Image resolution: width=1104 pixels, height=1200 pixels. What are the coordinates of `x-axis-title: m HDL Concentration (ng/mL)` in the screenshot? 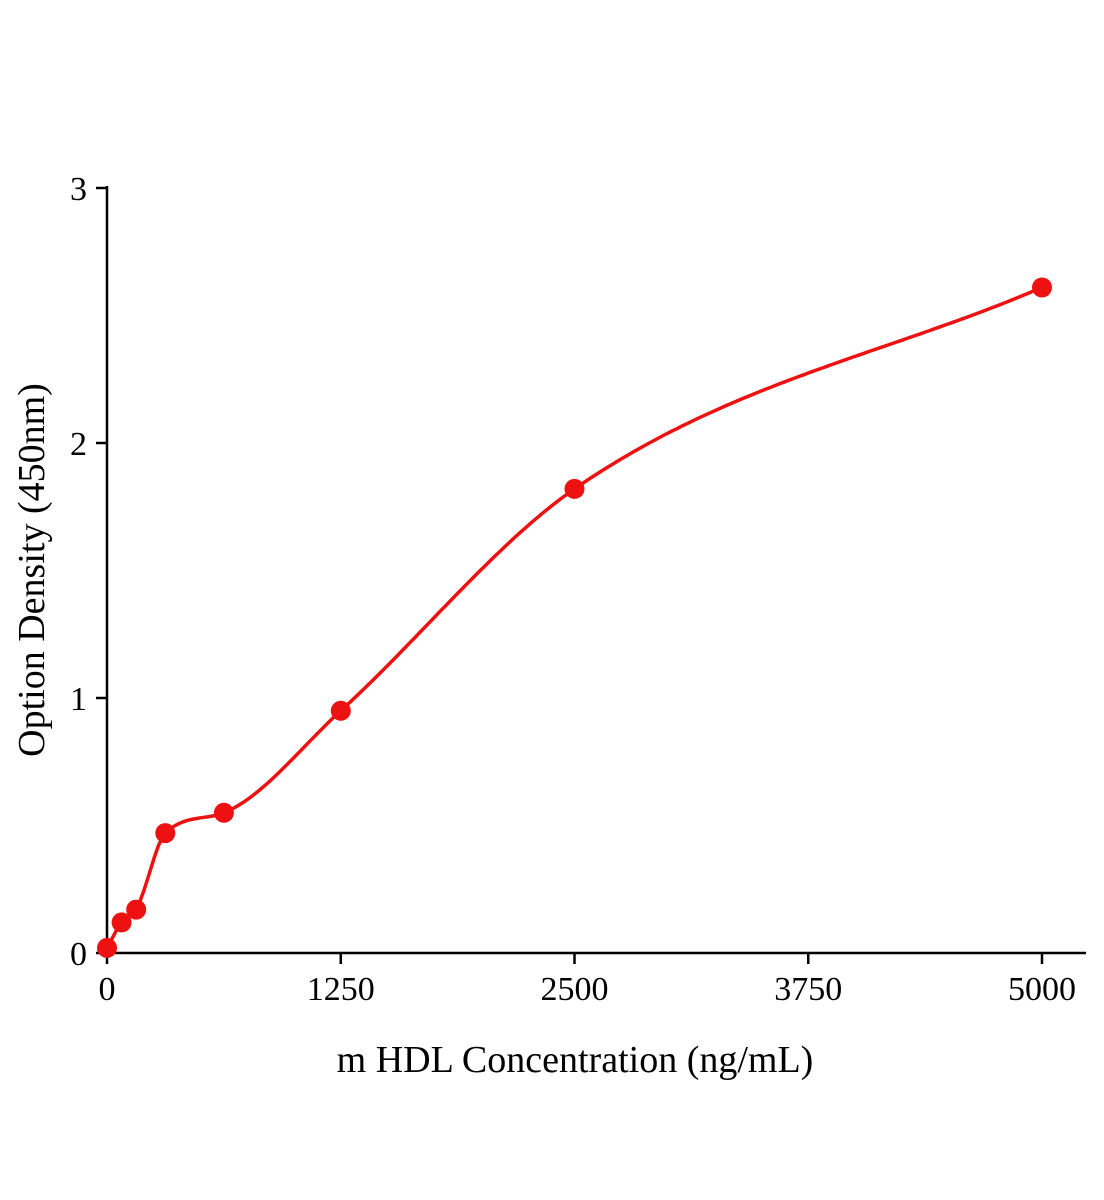 It's located at (575, 1060).